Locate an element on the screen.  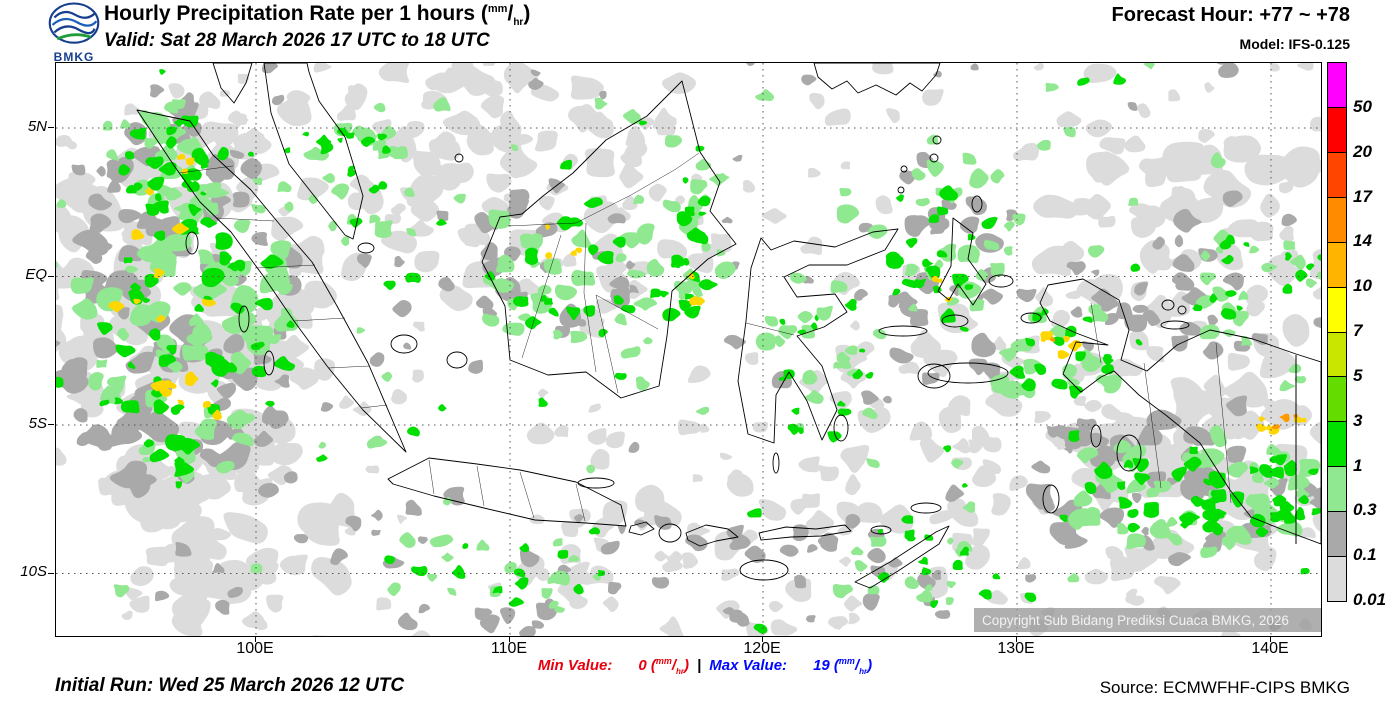
legend-value-label: 3 is located at coordinates (1358, 420).